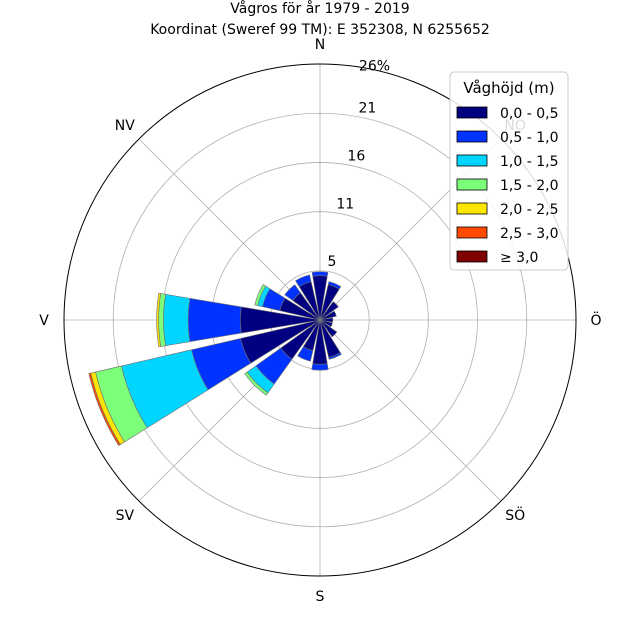  What do you see at coordinates (326, 320) in the screenshot?
I see `bar-segment-ö-bin-0` at bounding box center [326, 320].